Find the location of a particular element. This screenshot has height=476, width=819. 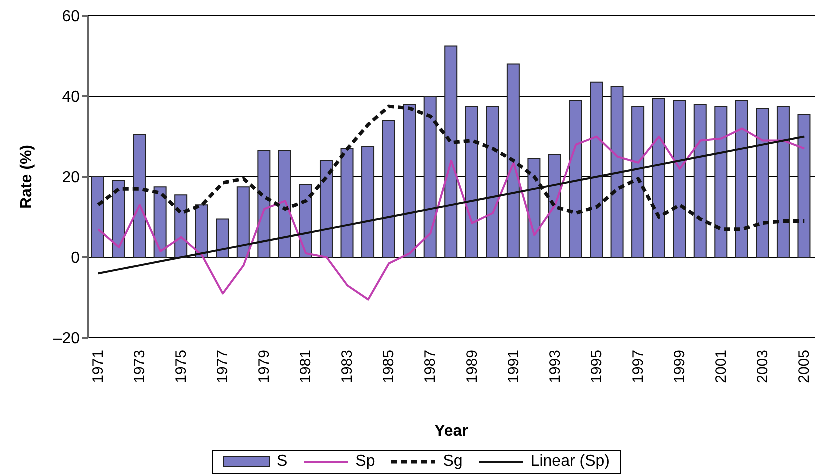

x-tick-label: 1985 is located at coordinates (389, 367).